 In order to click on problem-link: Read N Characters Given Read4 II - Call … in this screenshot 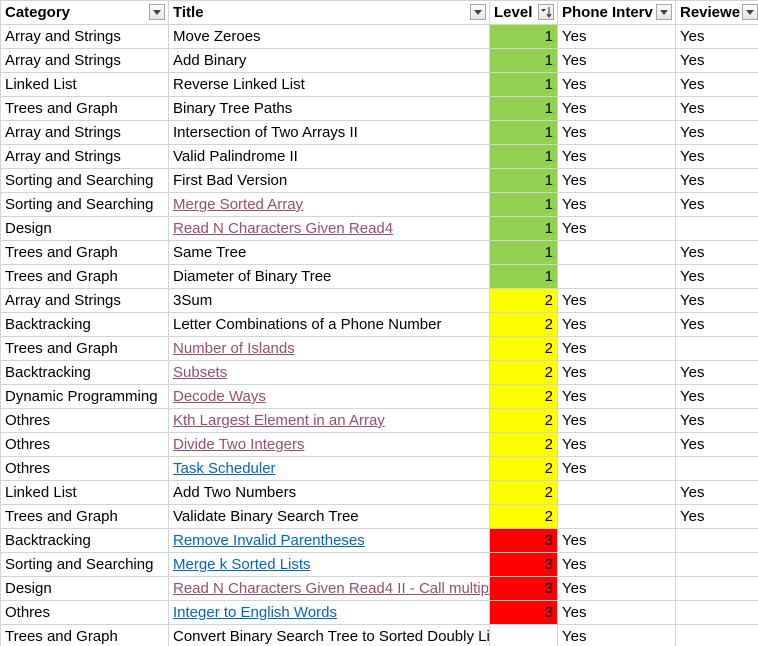, I will do `click(331, 588)`.